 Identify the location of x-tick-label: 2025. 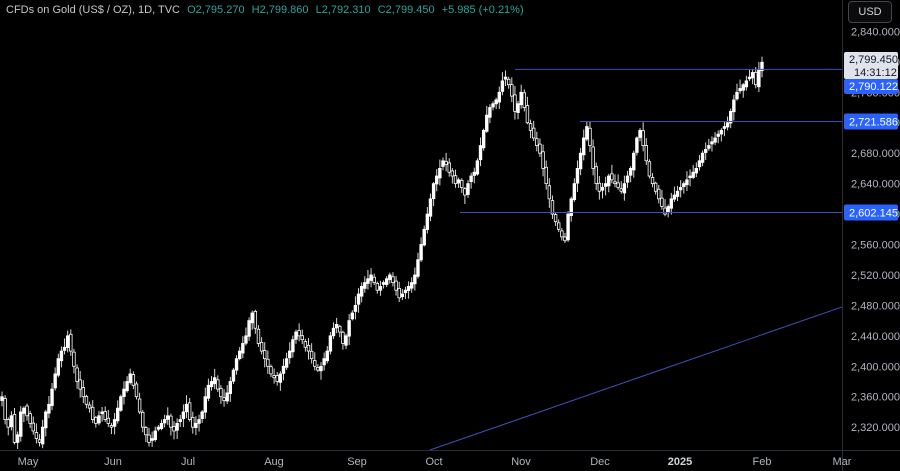
(680, 462).